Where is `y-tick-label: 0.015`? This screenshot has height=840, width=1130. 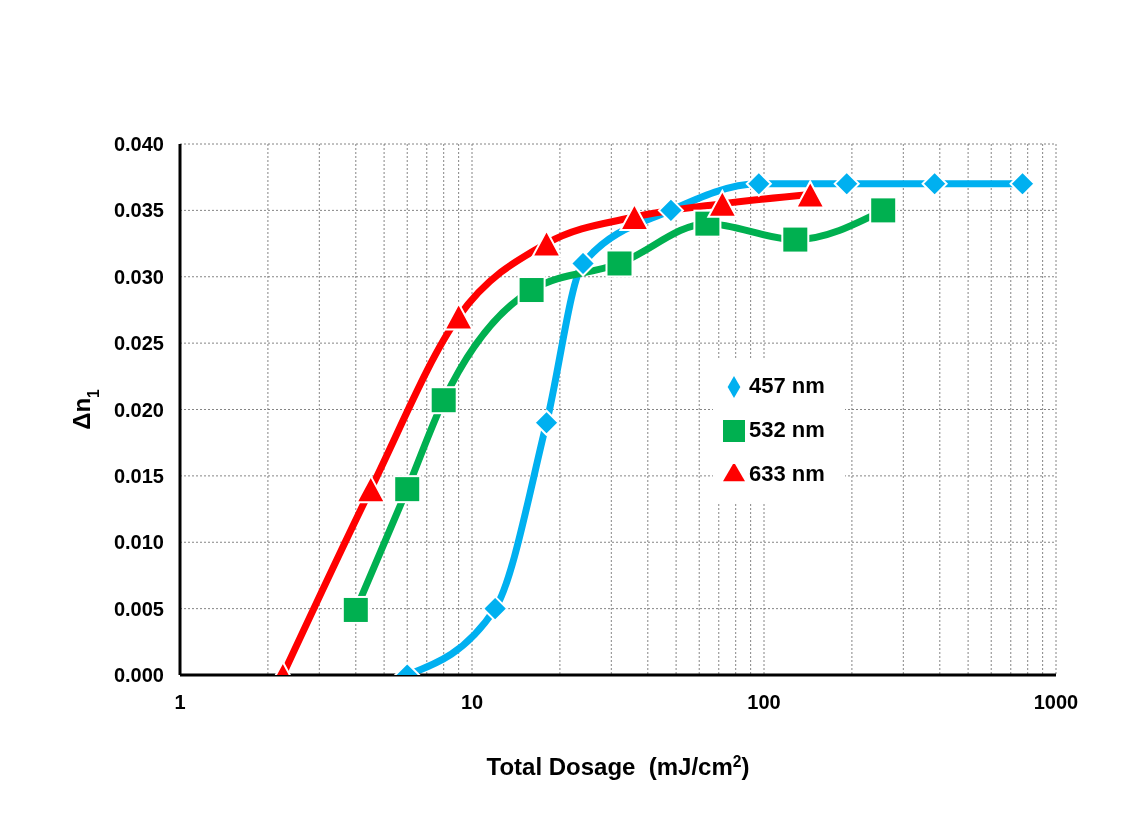 y-tick-label: 0.015 is located at coordinates (138, 475).